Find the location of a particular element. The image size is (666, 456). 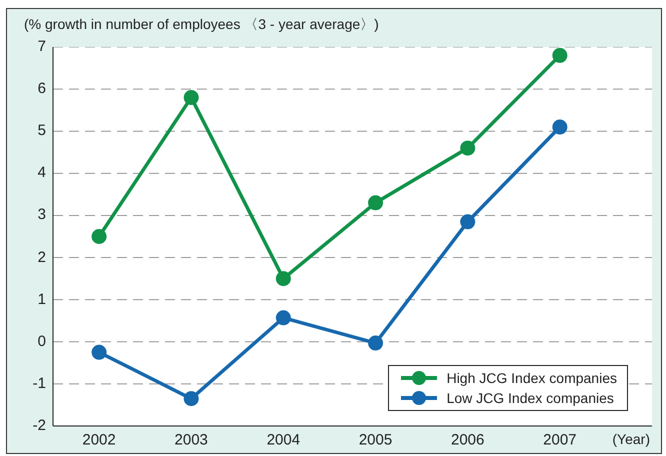

y-tick-label: 3 is located at coordinates (41, 215).